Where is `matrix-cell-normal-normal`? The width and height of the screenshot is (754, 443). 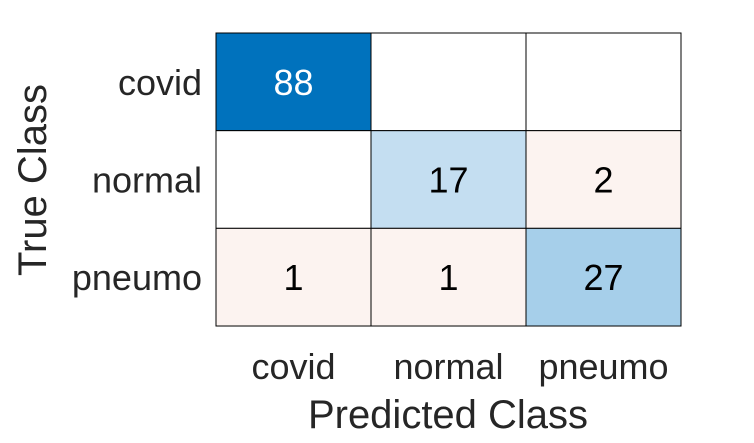 matrix-cell-normal-normal is located at coordinates (448, 179).